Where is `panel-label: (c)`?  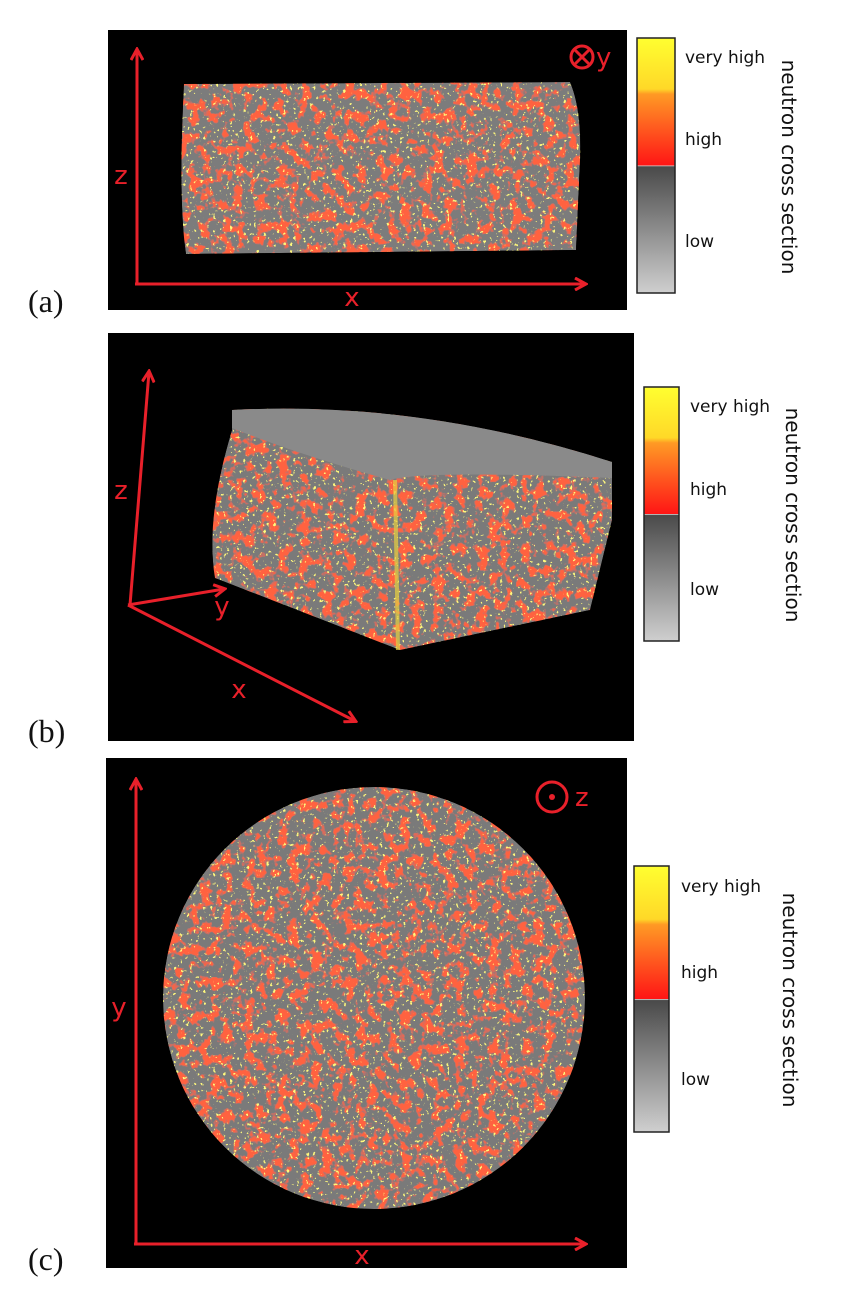 panel-label: (c) is located at coordinates (46, 1259).